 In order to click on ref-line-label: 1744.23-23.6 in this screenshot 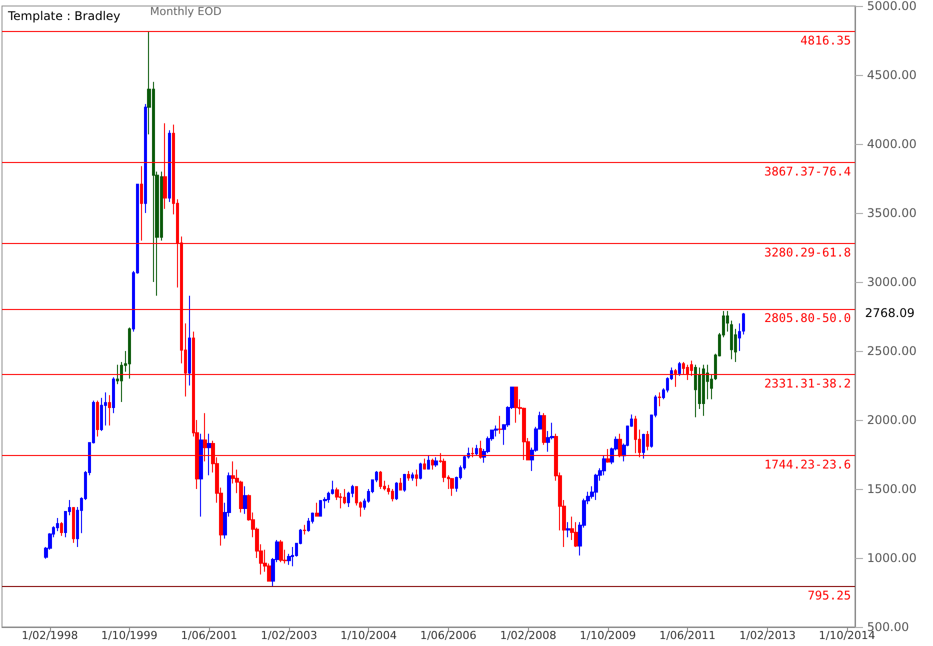, I will do `click(807, 464)`.